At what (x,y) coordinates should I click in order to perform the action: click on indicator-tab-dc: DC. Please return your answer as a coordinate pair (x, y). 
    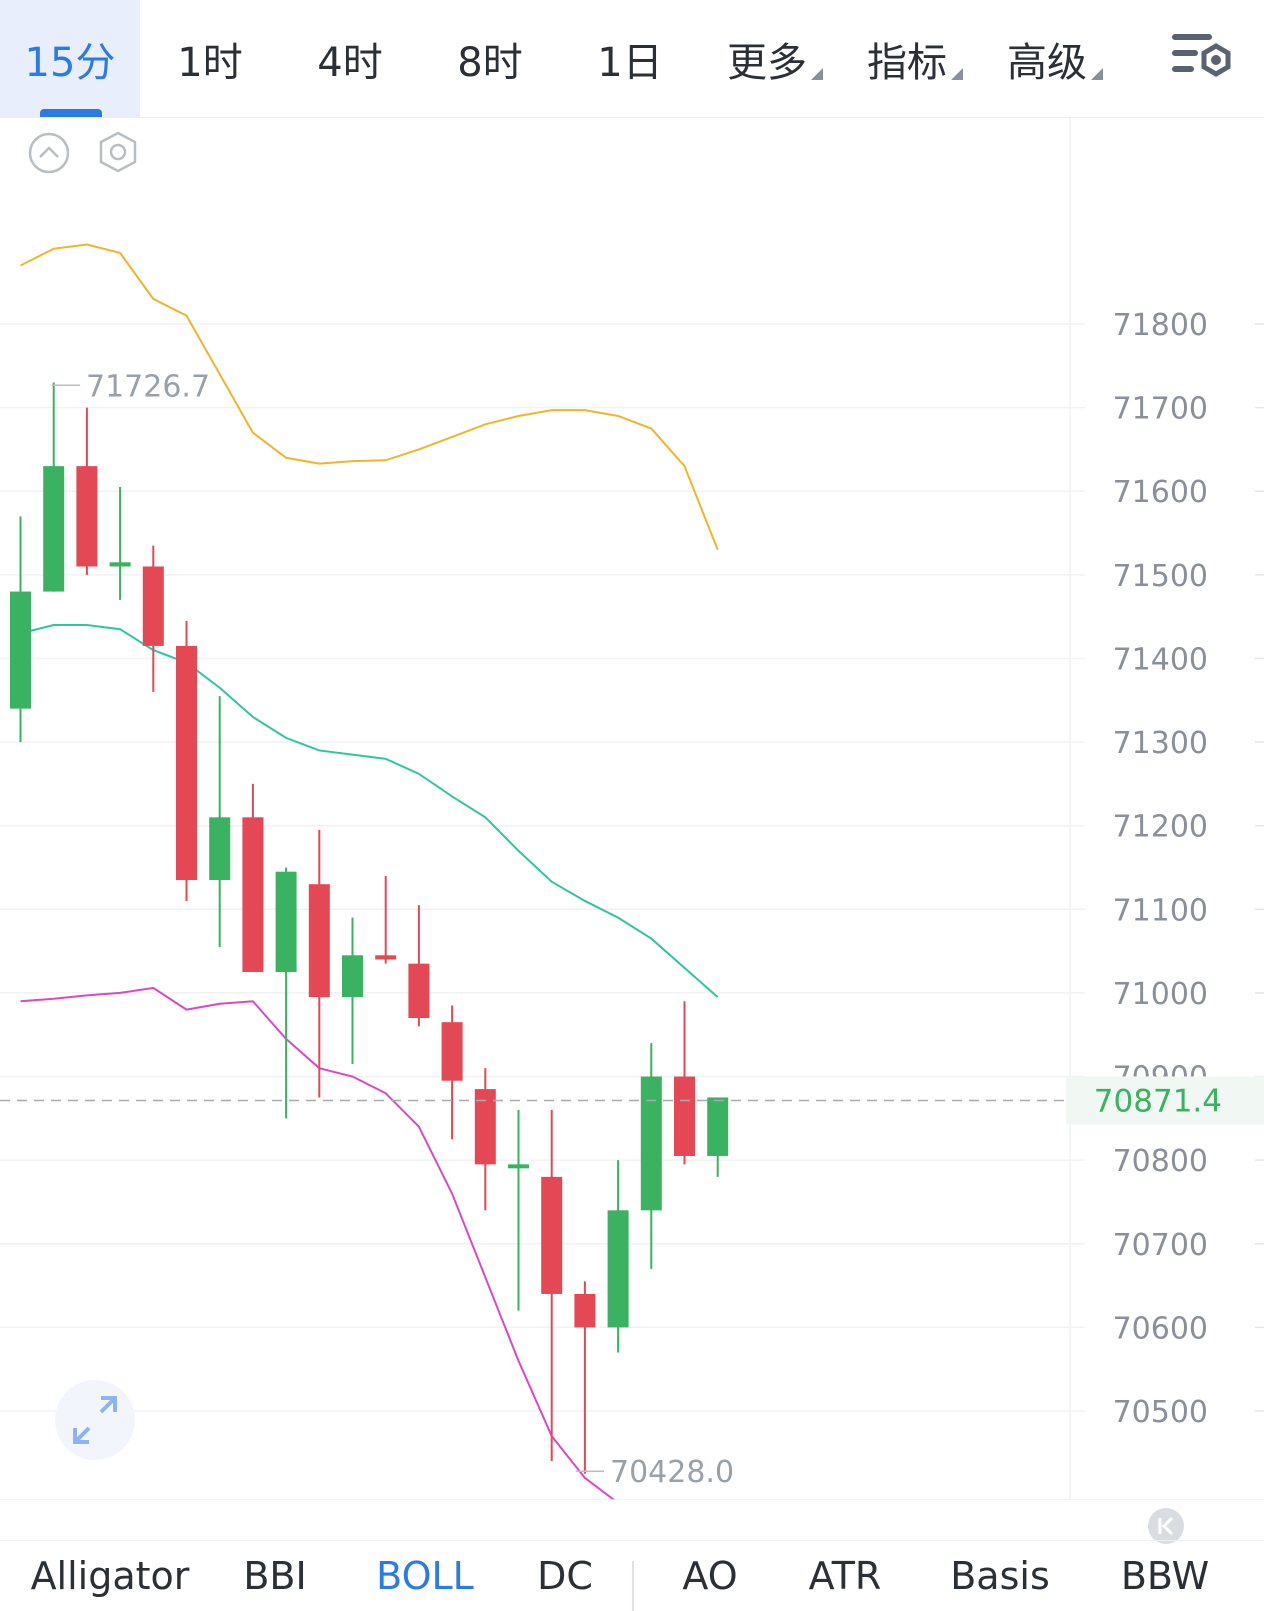
    Looking at the image, I should click on (565, 1576).